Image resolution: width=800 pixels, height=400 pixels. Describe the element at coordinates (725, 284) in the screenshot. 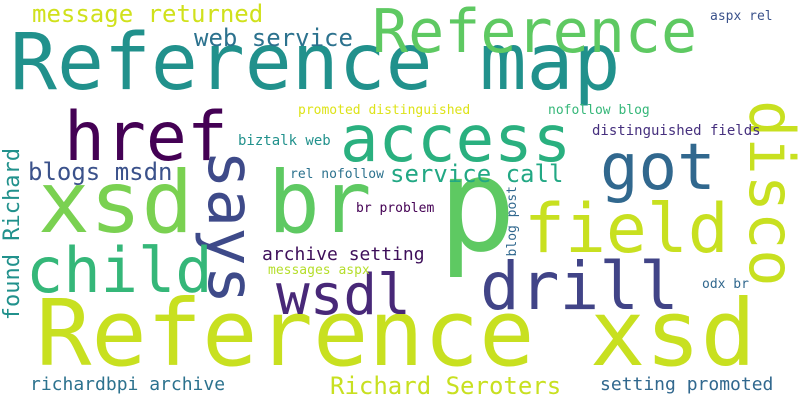

I see `word-odx-br: odx br` at that location.